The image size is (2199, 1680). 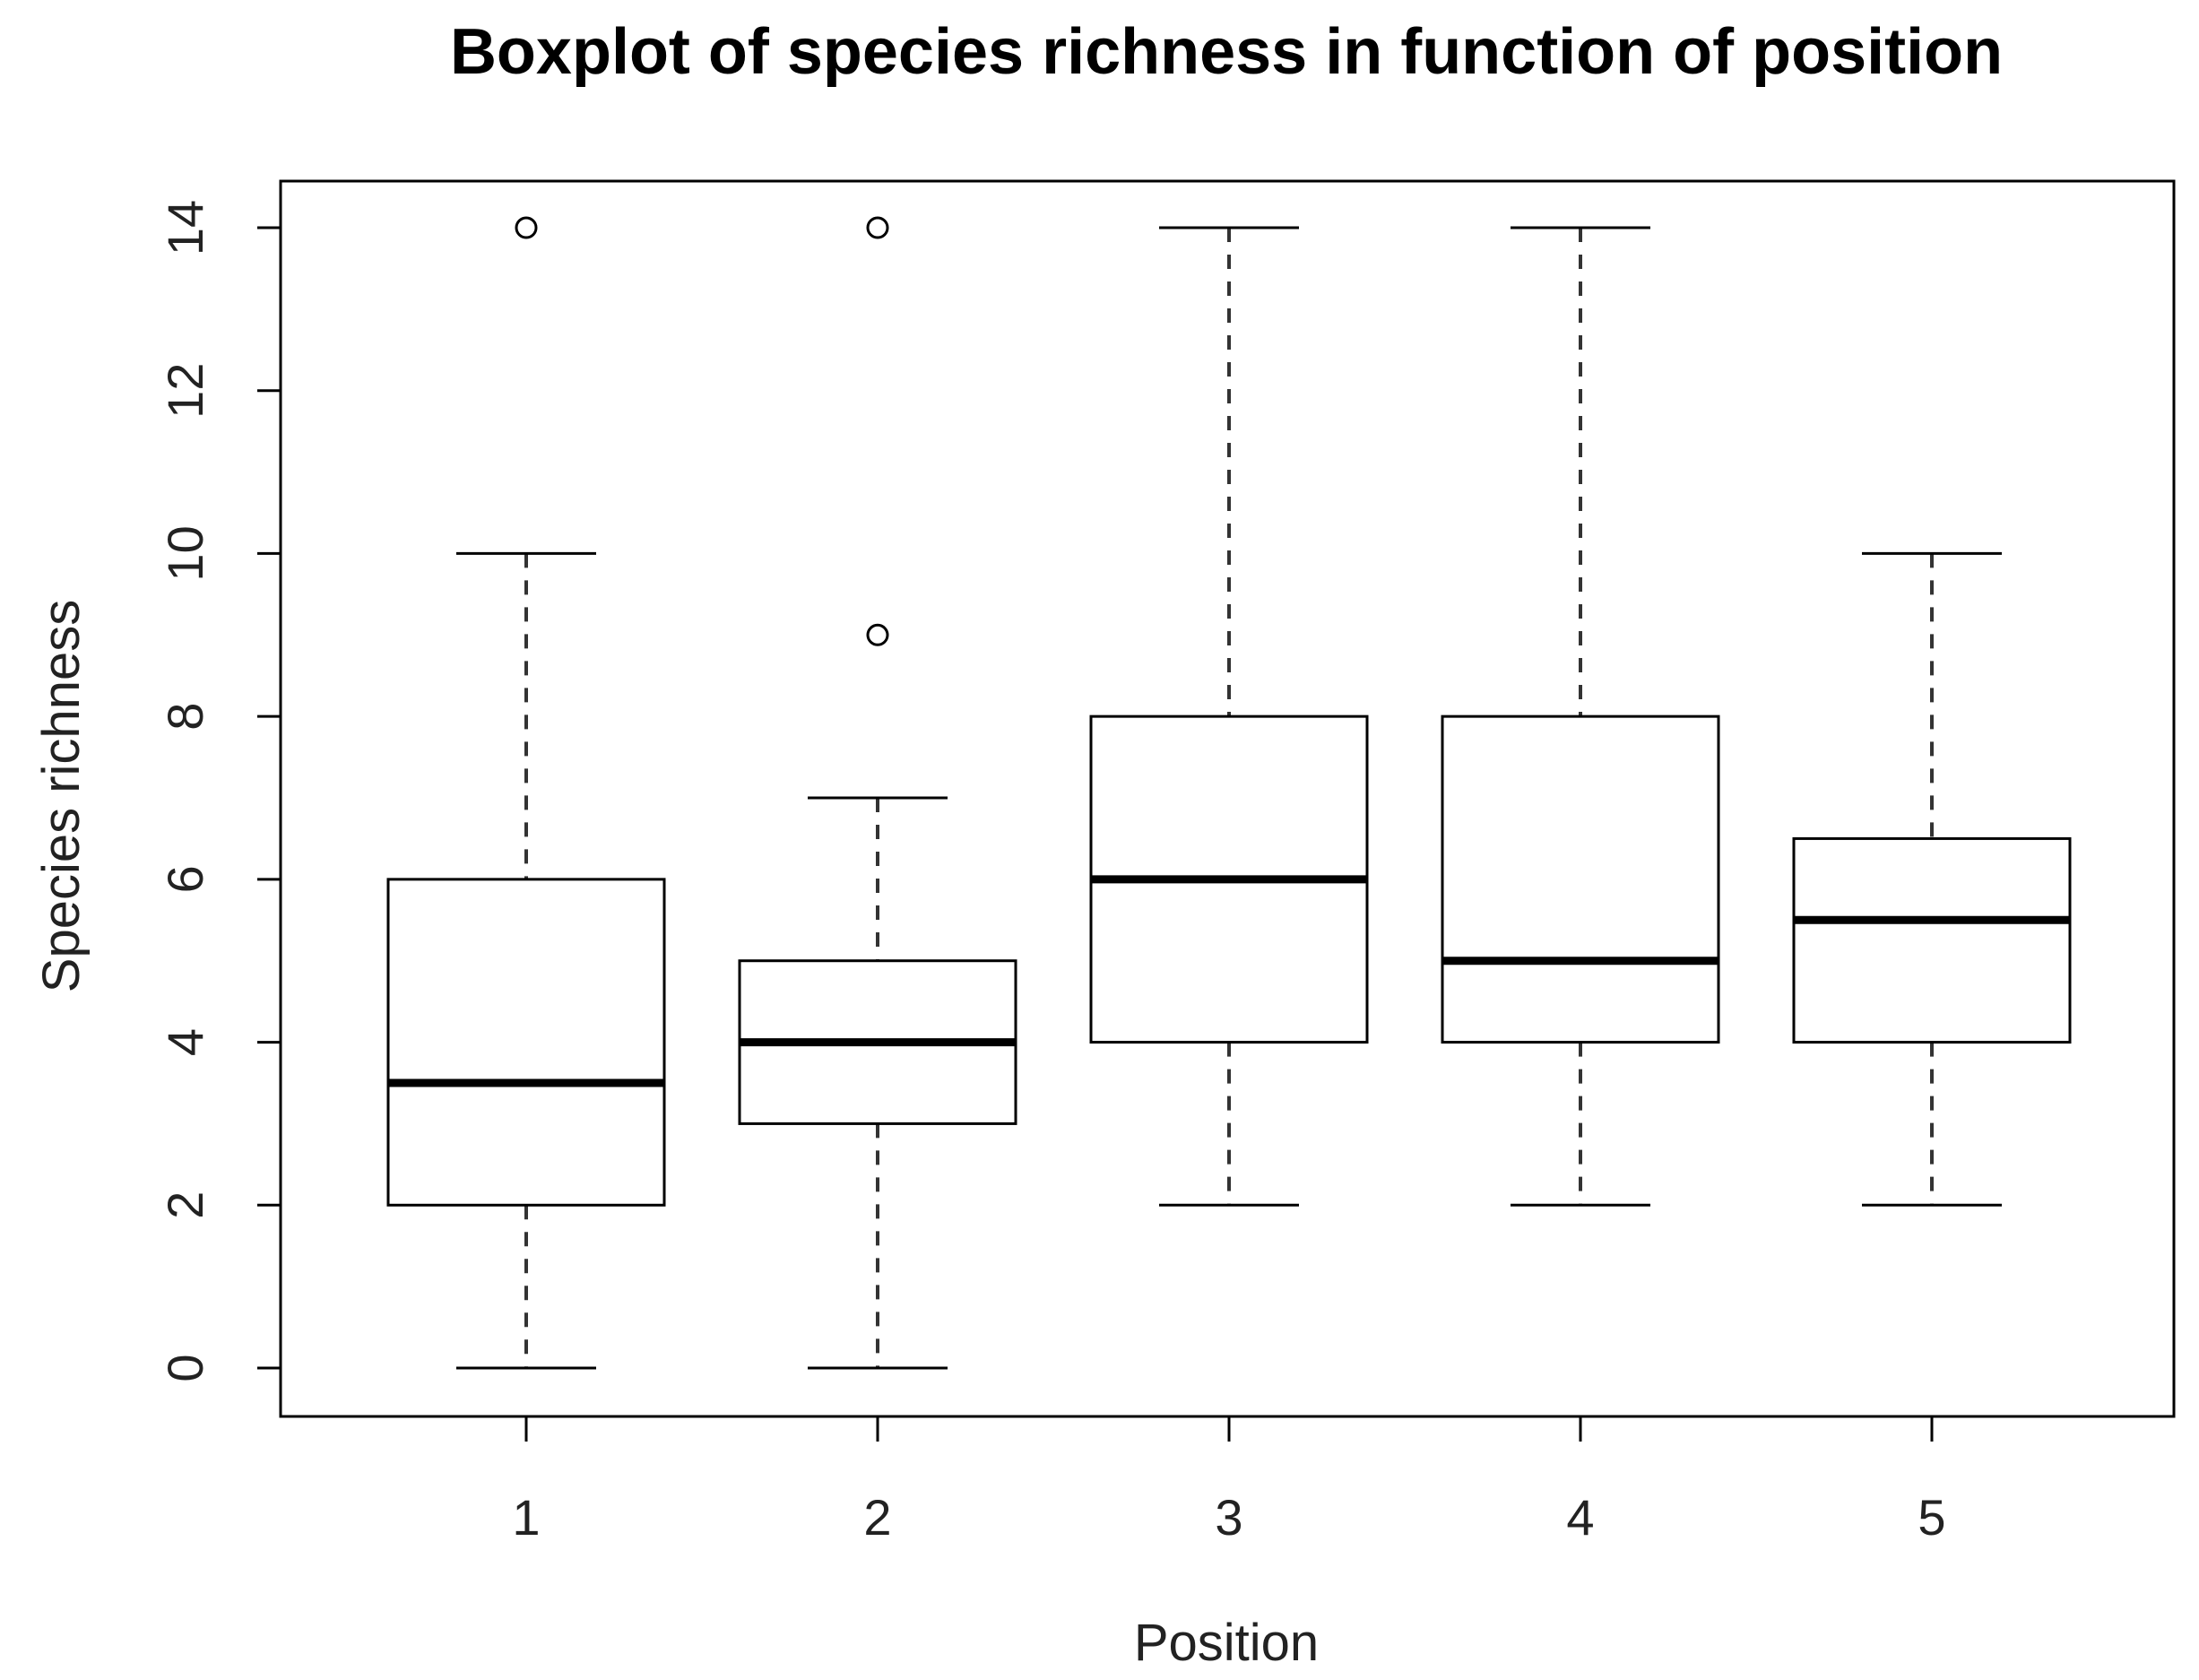 What do you see at coordinates (1228, 1517) in the screenshot?
I see `x-tick-label: 3` at bounding box center [1228, 1517].